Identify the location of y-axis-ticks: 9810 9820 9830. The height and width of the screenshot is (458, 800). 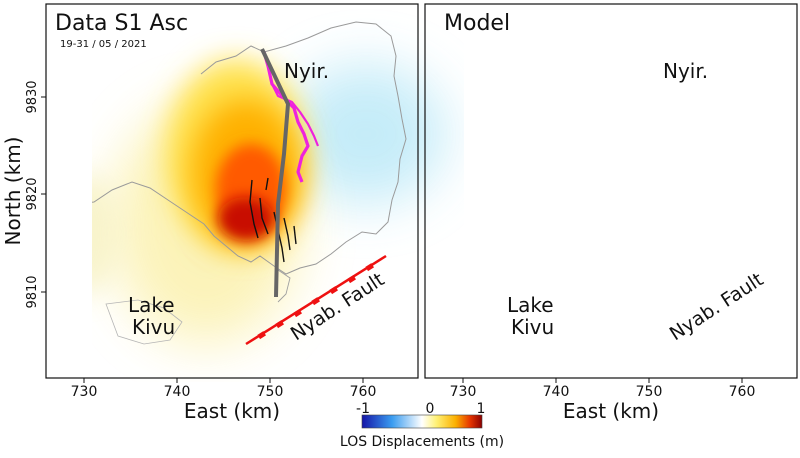
(35, 194).